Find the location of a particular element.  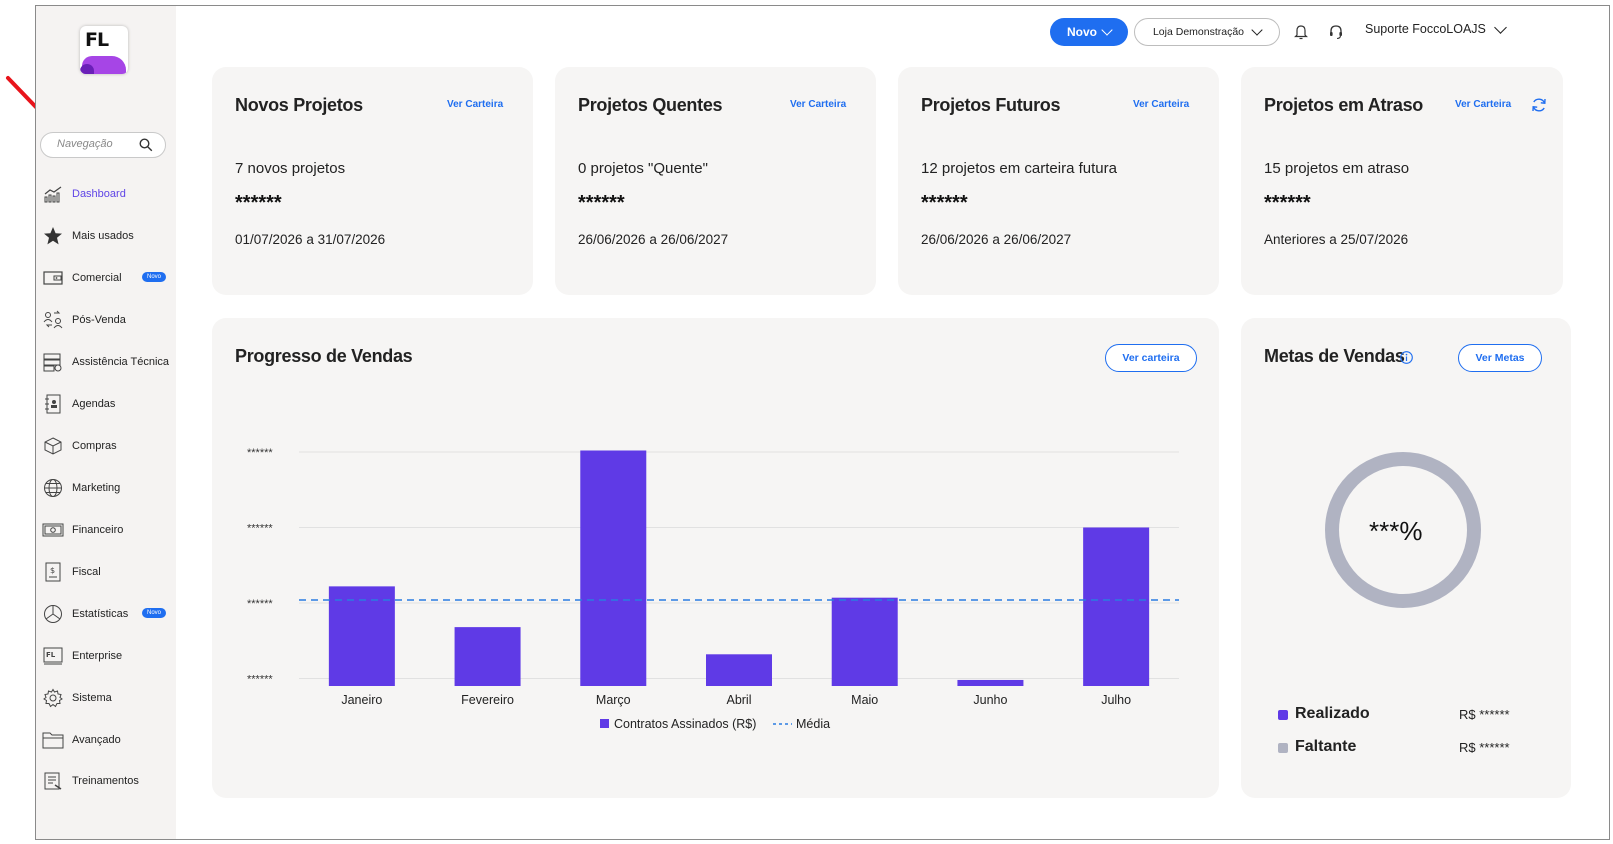

x-tick-label: Junho is located at coordinates (990, 700).